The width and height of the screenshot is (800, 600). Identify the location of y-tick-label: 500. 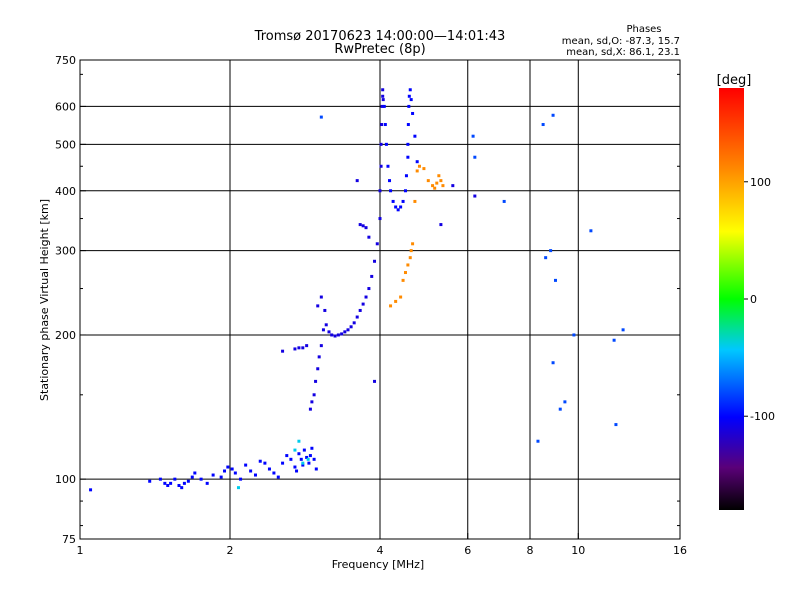
(65, 144).